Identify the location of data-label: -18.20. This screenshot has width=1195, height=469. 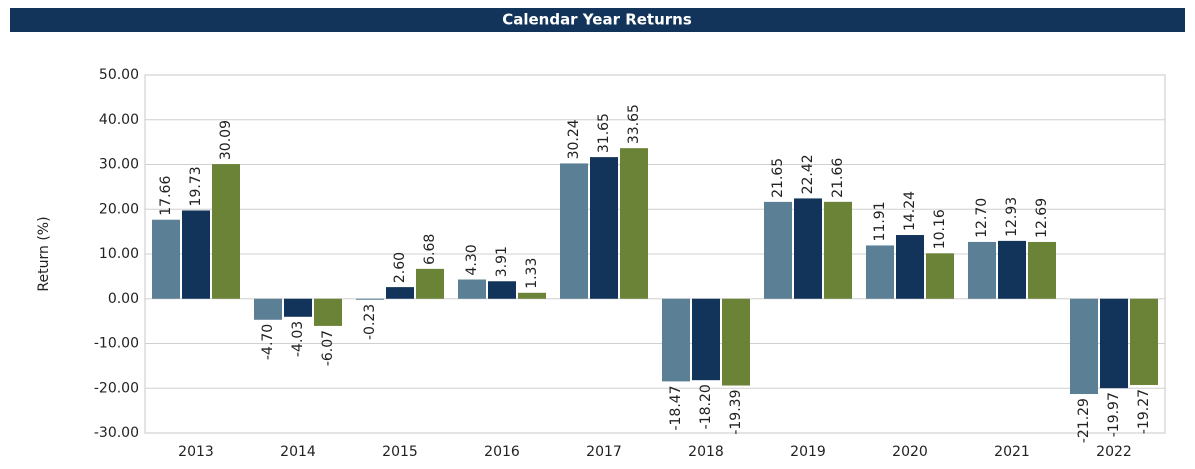
(706, 406).